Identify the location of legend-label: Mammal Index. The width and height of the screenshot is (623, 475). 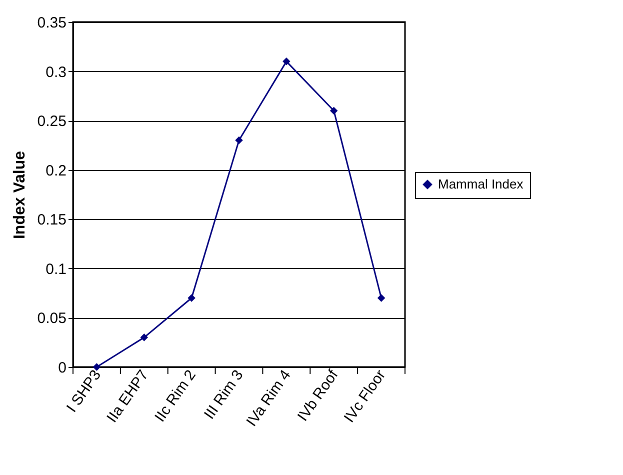
(481, 184).